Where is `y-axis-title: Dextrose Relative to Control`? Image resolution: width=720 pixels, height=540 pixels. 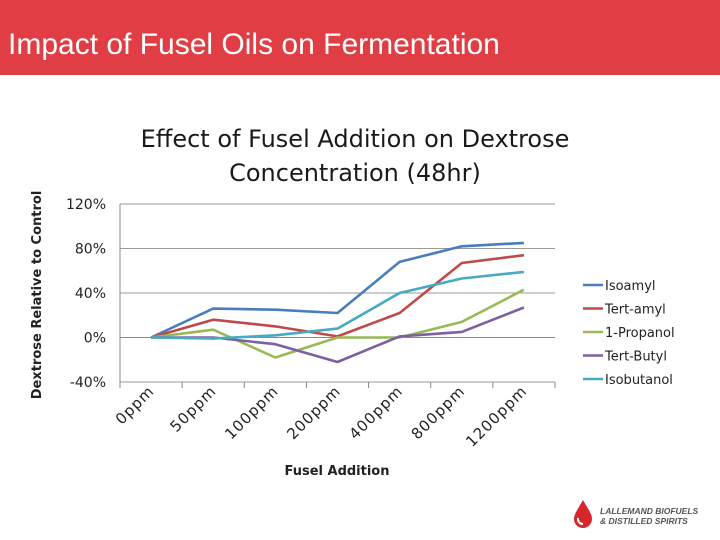 y-axis-title: Dextrose Relative to Control is located at coordinates (37, 295).